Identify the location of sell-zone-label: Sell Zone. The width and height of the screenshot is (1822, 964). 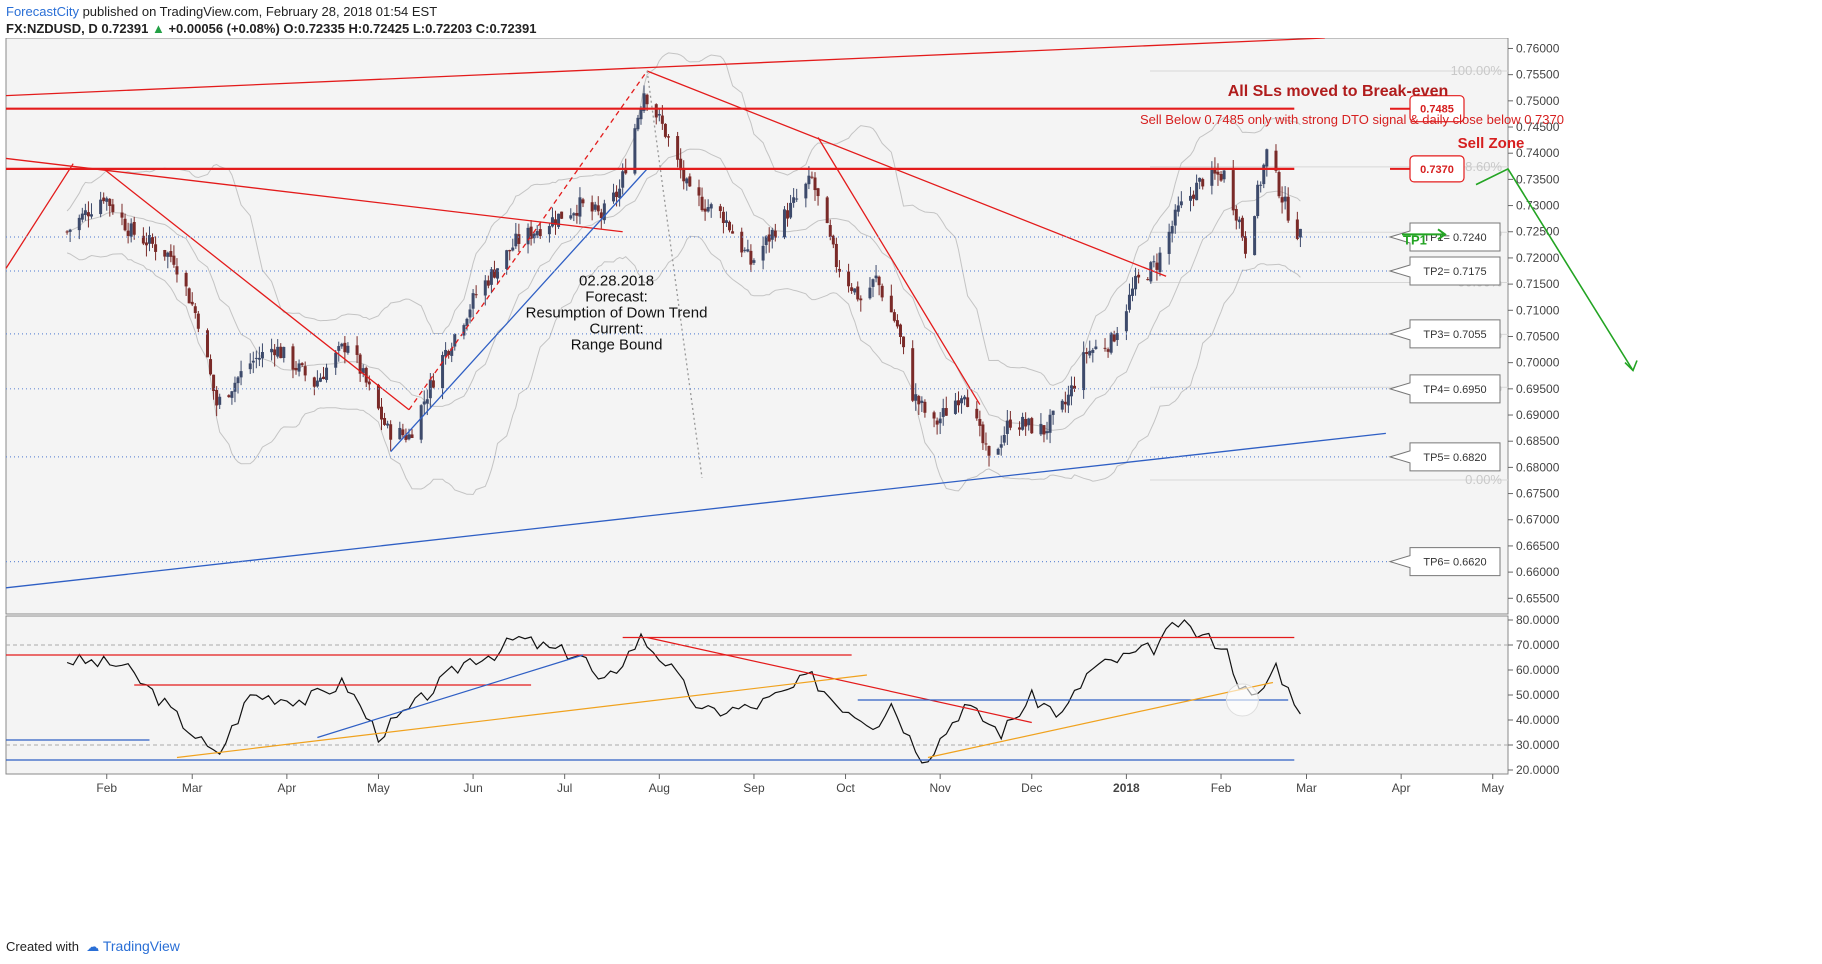
(1491, 143).